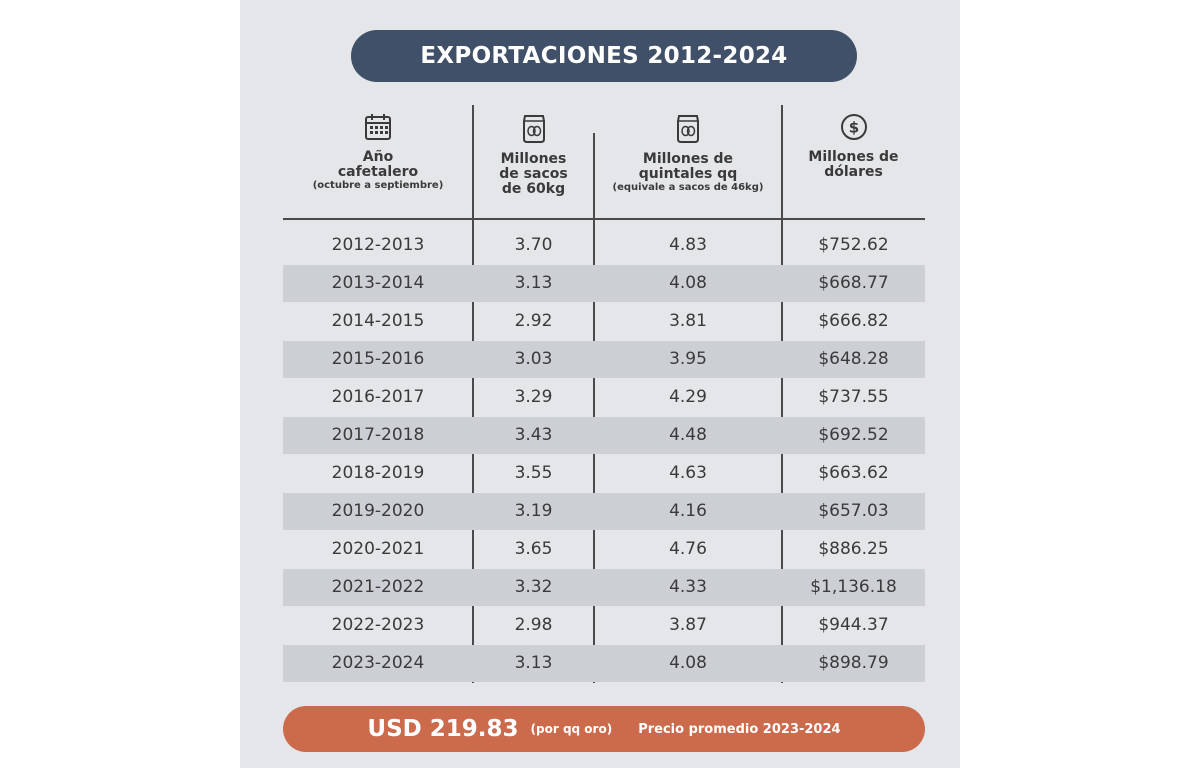  What do you see at coordinates (533, 511) in the screenshot?
I see `table-cell-sacks: 3.19` at bounding box center [533, 511].